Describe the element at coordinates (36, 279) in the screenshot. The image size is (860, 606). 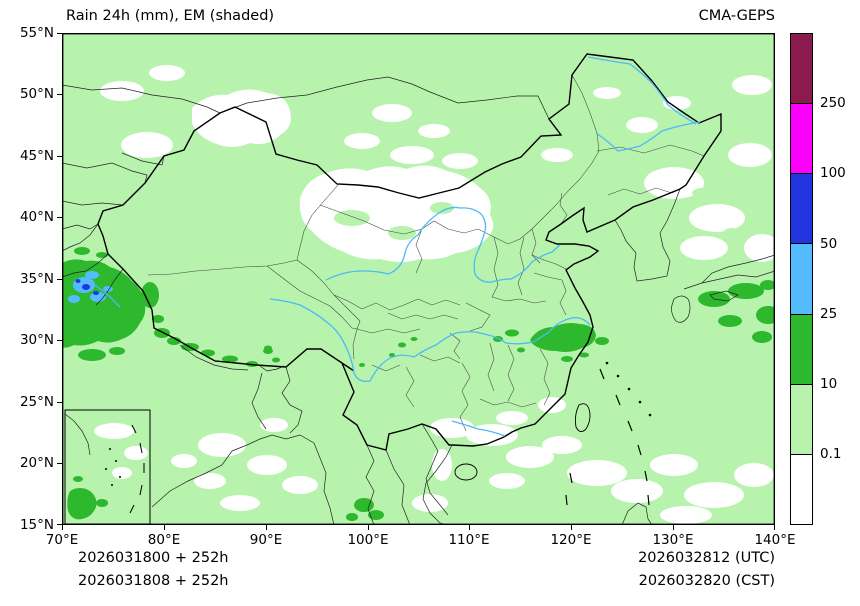
I see `y-tick-label: 35°N` at that location.